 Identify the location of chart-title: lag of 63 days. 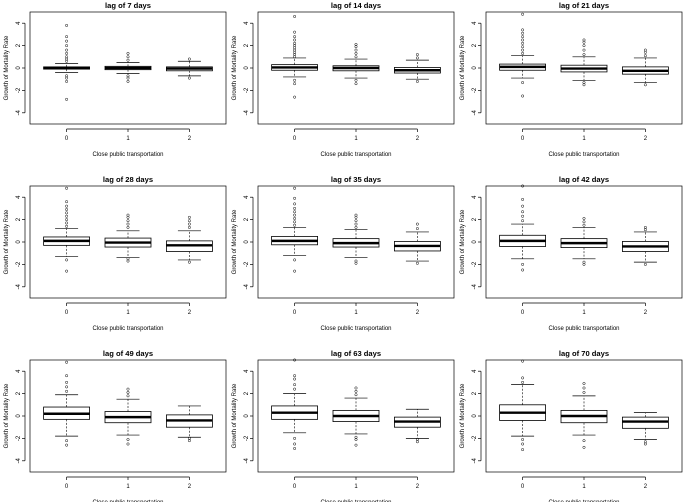
(356, 353).